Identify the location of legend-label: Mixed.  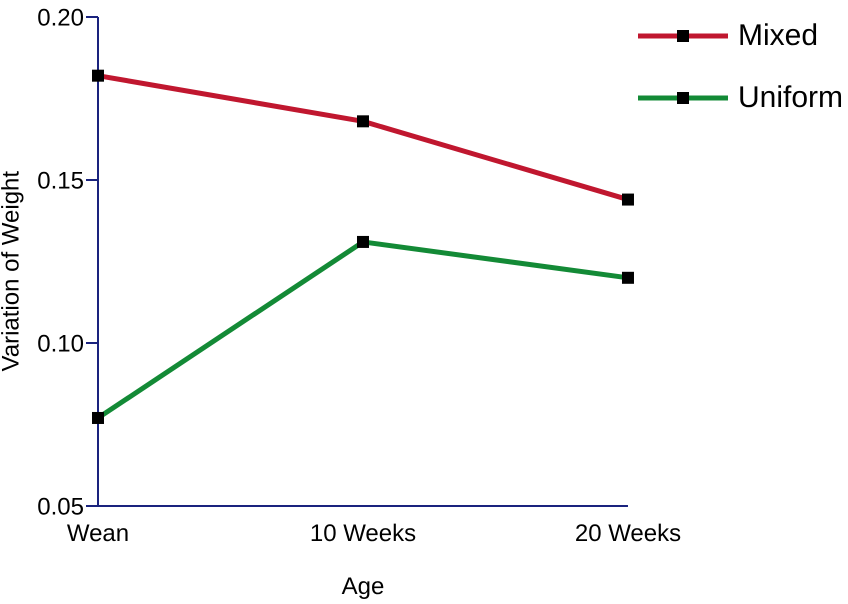
(778, 36).